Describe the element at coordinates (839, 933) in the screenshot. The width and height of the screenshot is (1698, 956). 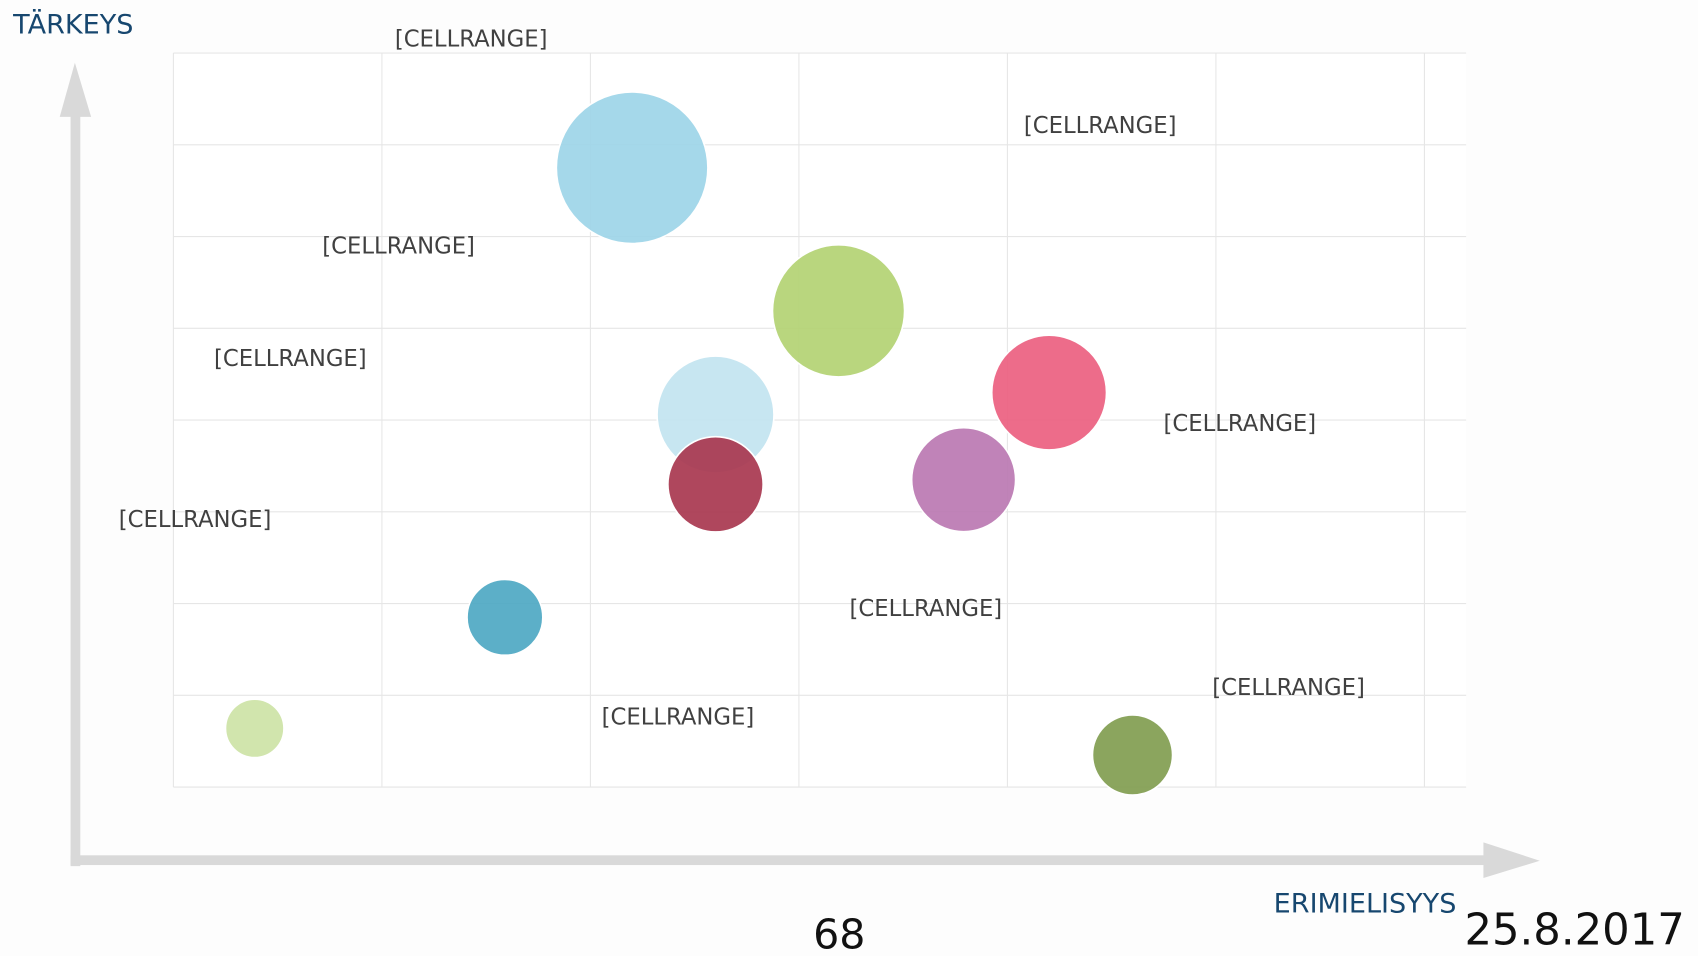
I see `page-number: 68` at that location.